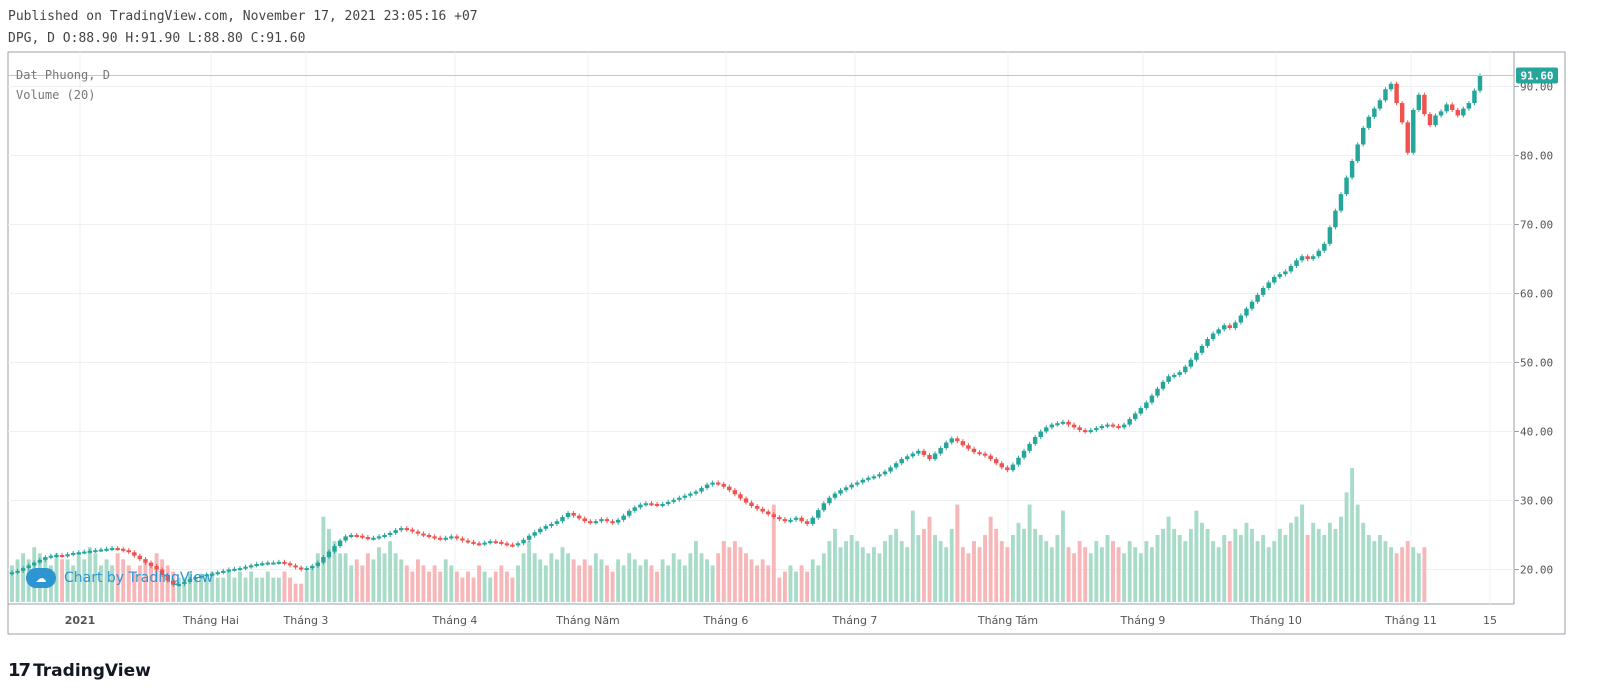 This screenshot has height=692, width=1600. I want to click on brand-logo: 17 TradingView, so click(79, 670).